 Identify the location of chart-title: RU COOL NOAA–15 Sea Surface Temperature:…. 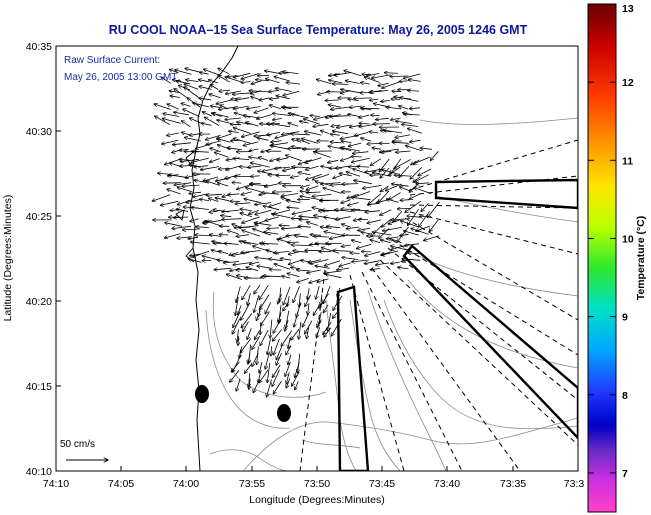
(318, 30).